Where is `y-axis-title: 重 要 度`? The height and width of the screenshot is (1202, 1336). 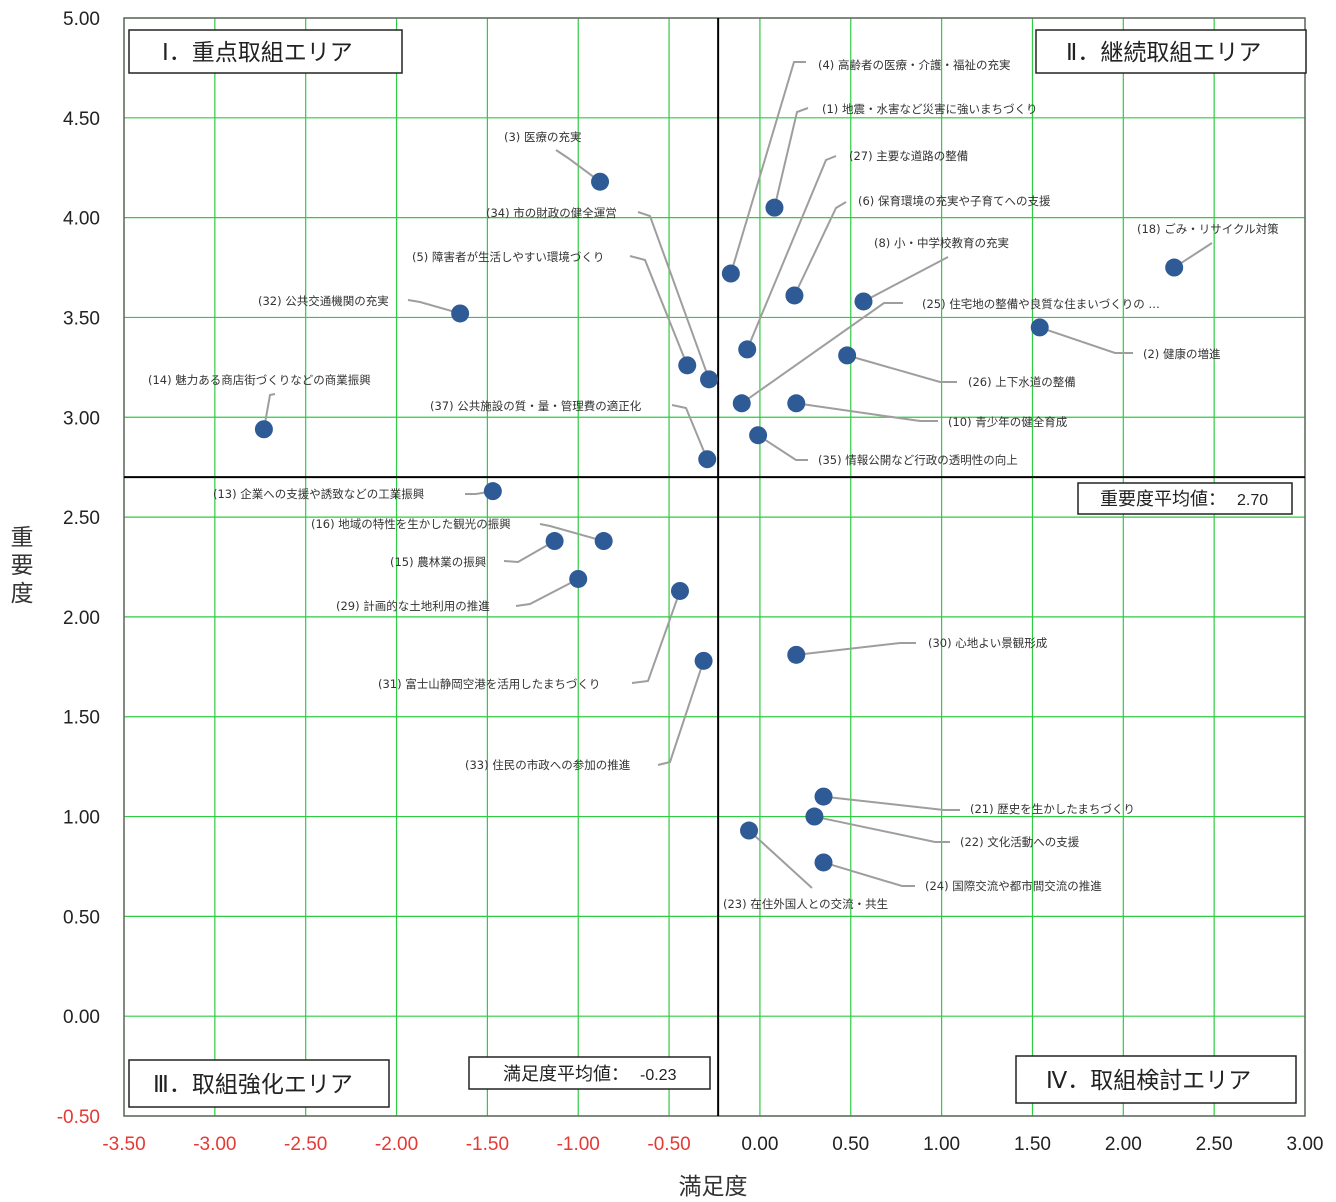
y-axis-title: 重 要 度 is located at coordinates (22, 566).